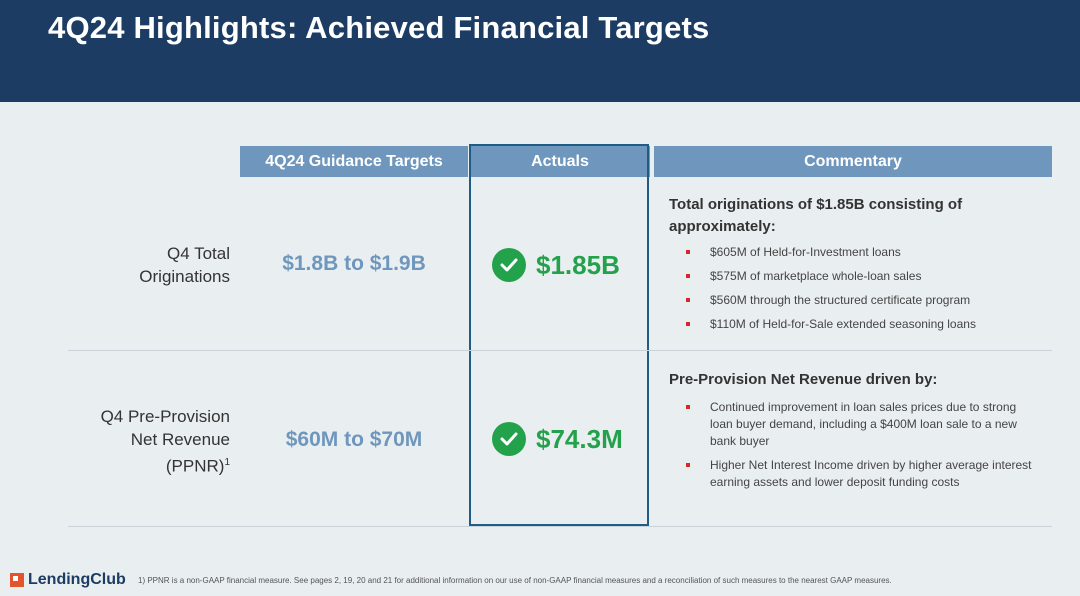 This screenshot has height=596, width=1080. What do you see at coordinates (17, 580) in the screenshot?
I see `logo-mark-icon` at bounding box center [17, 580].